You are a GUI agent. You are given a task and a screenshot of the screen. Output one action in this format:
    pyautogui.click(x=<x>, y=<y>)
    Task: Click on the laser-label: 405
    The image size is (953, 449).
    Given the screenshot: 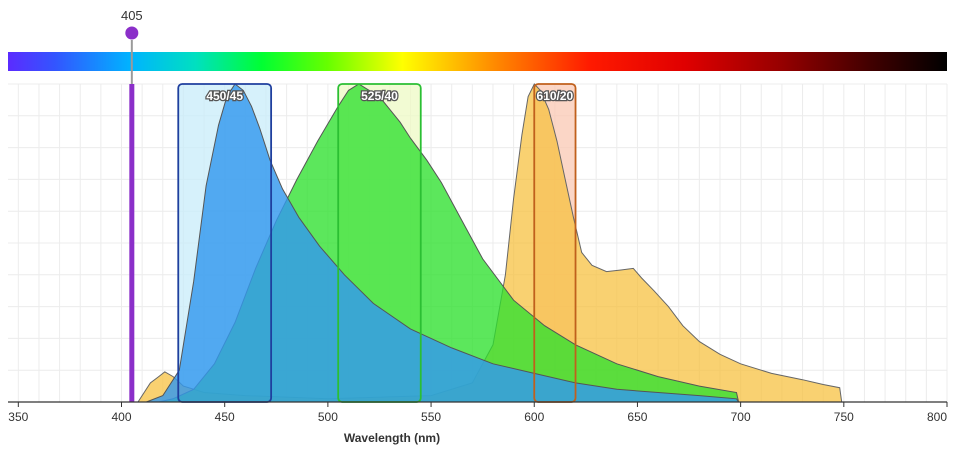 What is the action you would take?
    pyautogui.click(x=132, y=15)
    